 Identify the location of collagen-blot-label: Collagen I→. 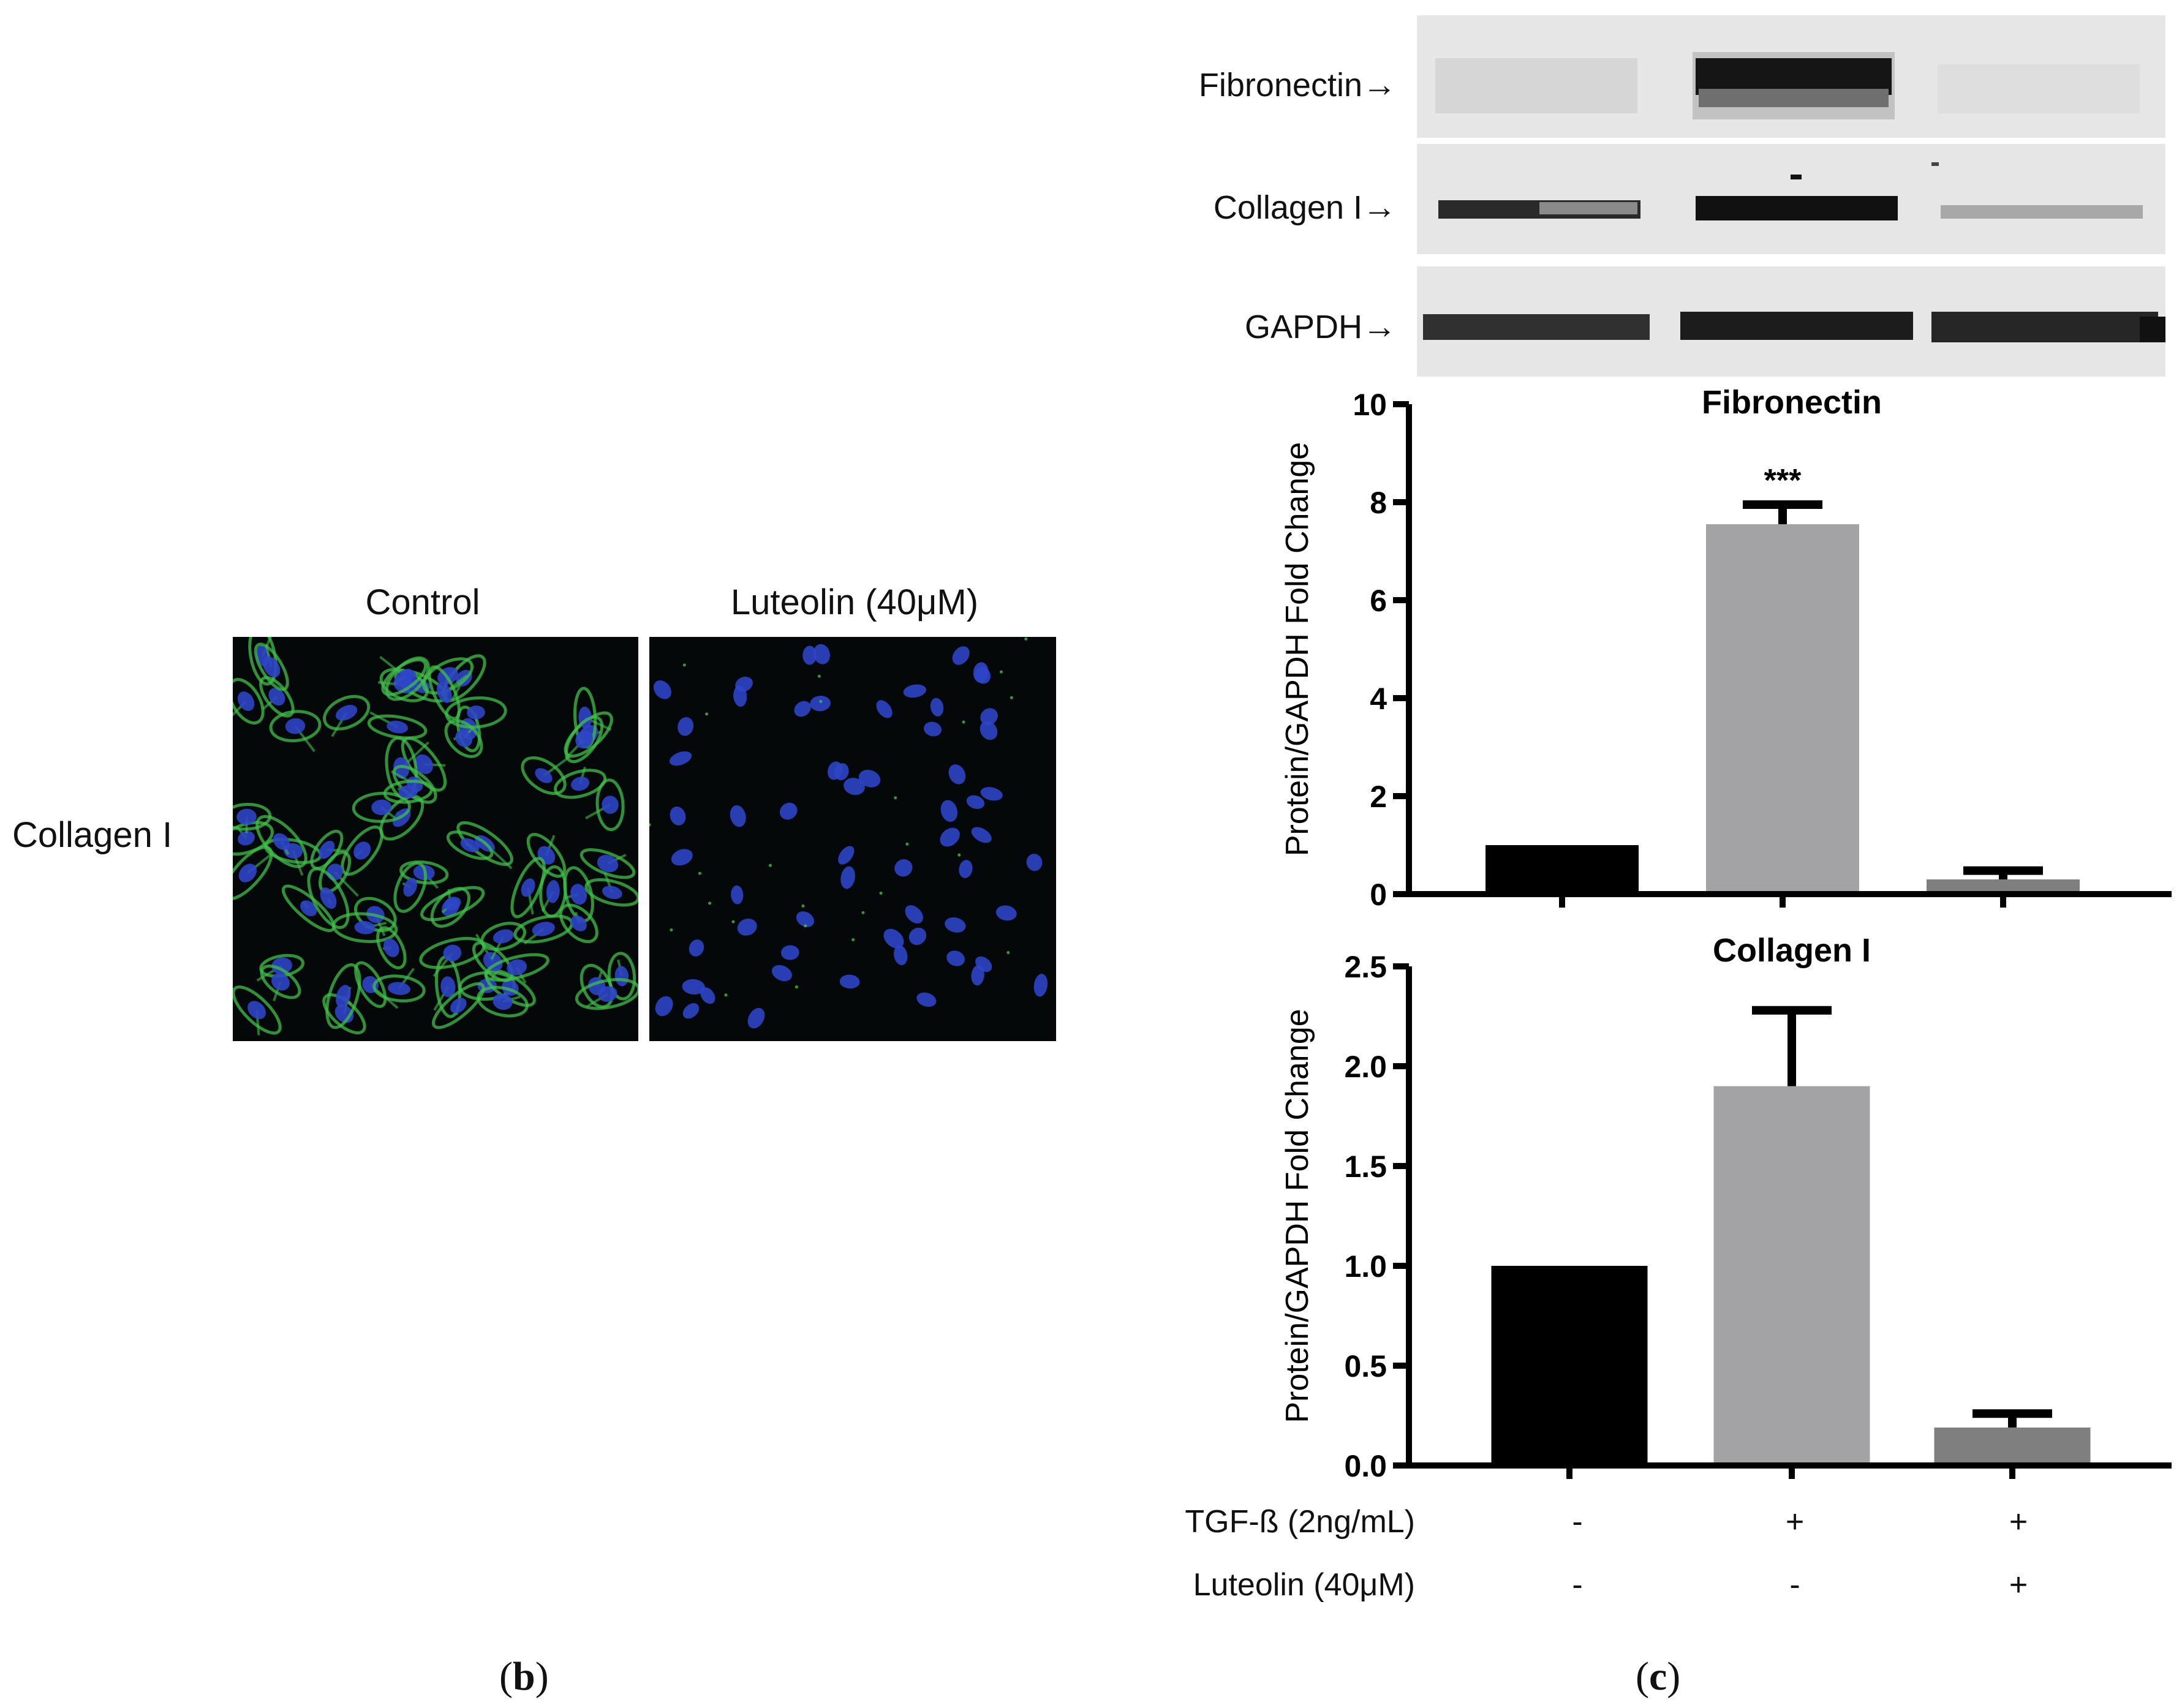
(1243, 207).